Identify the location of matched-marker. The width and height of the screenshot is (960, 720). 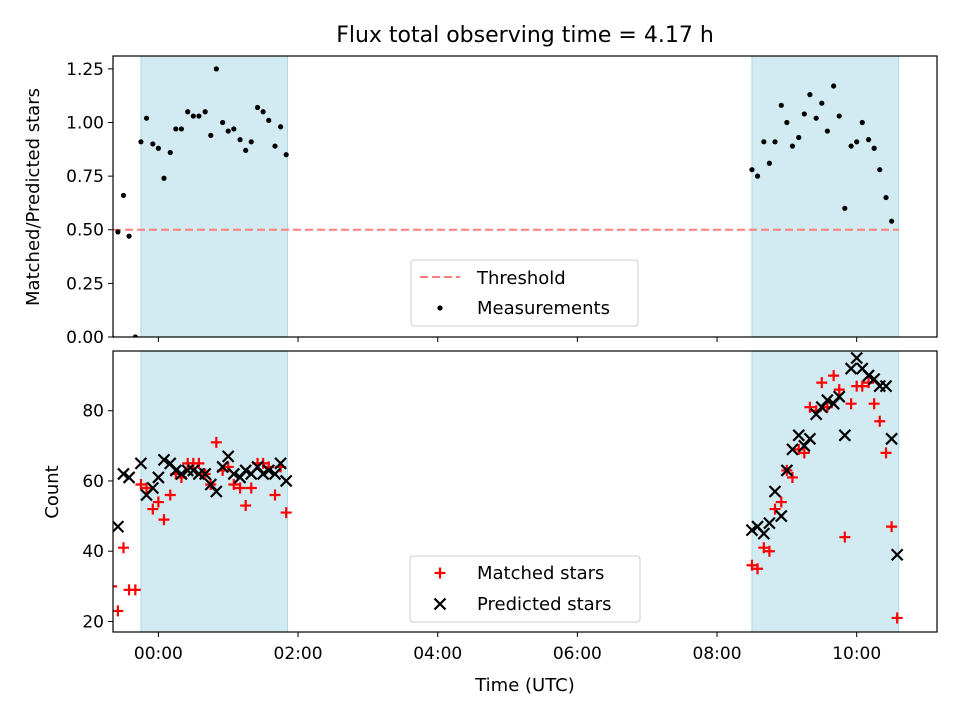
(440, 573).